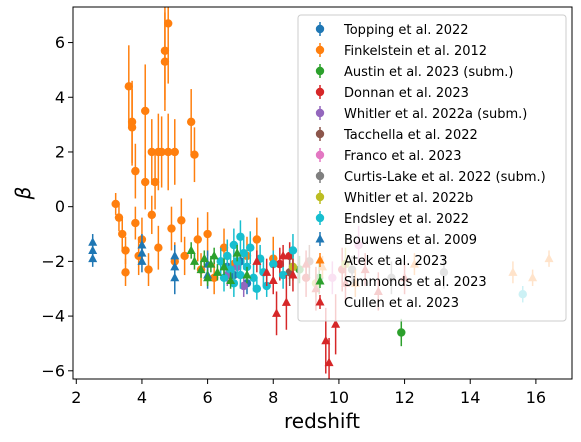 The height and width of the screenshot is (442, 581). I want to click on legend-label: Simmonds et al. 2023, so click(415, 282).